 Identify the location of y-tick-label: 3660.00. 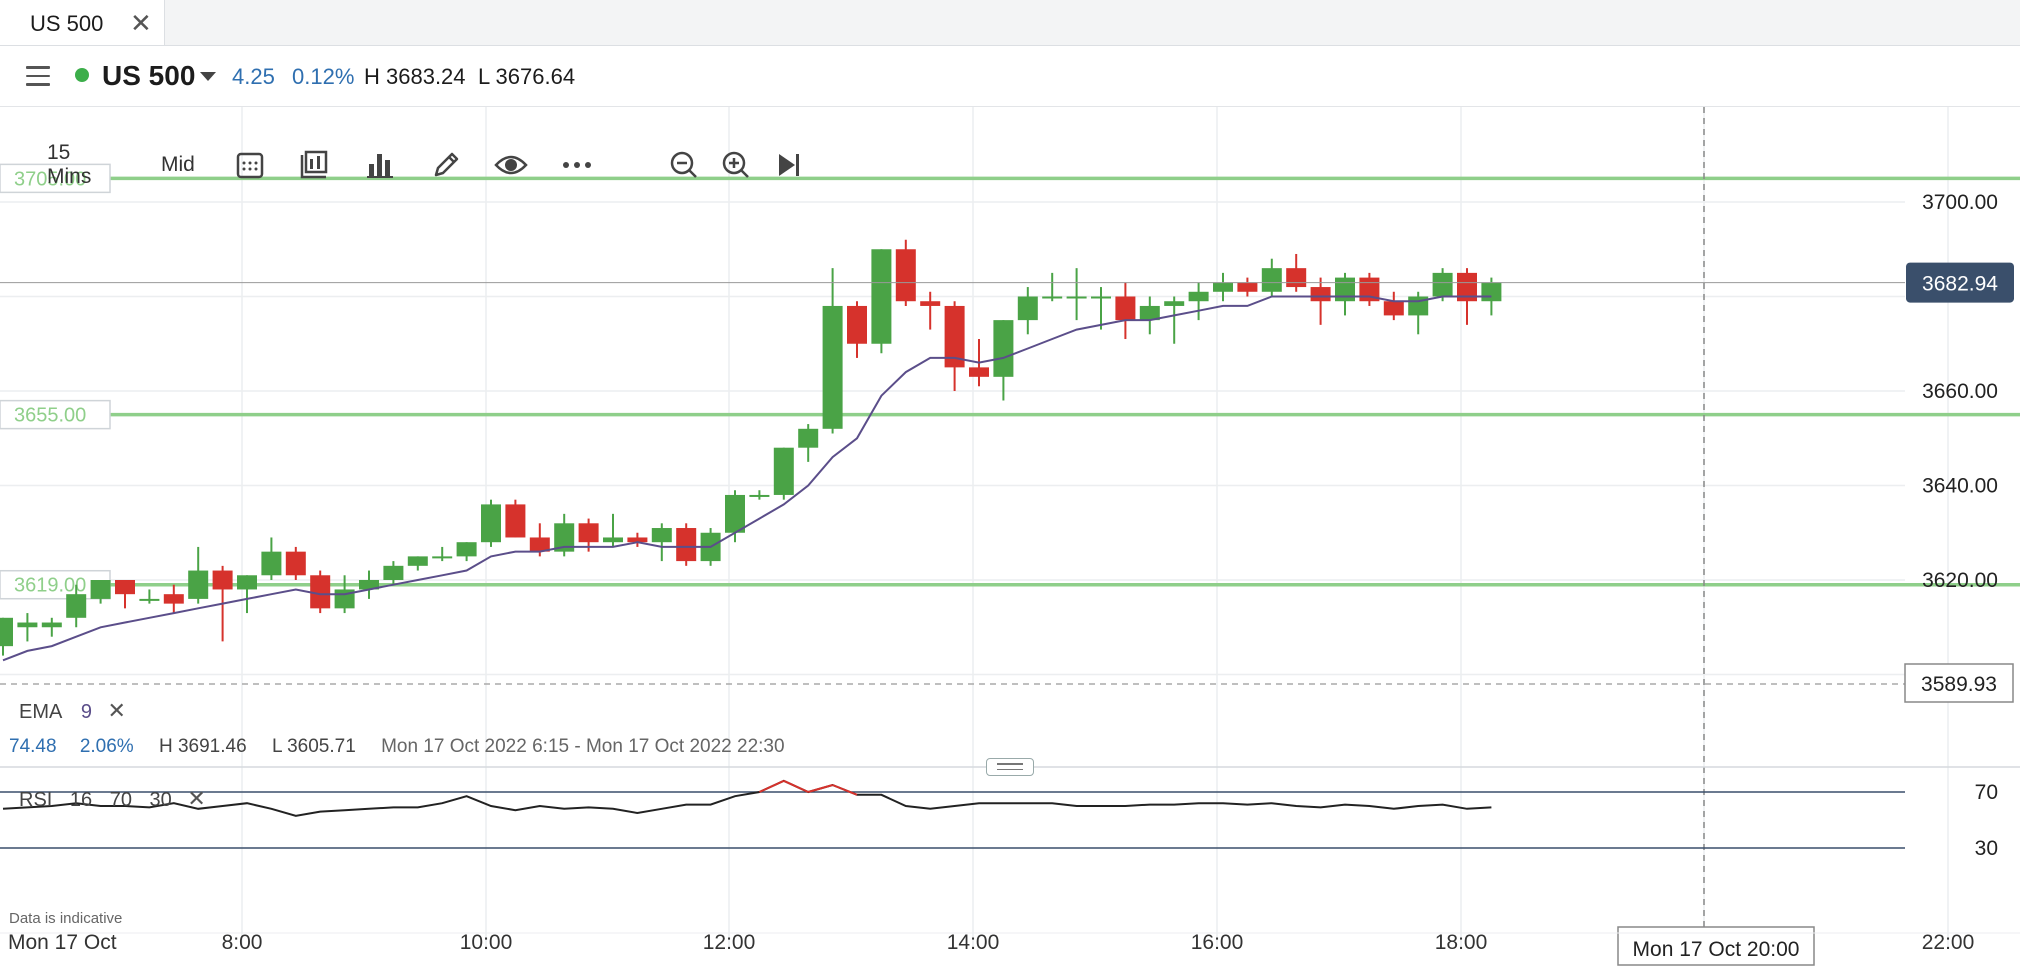
(1960, 391).